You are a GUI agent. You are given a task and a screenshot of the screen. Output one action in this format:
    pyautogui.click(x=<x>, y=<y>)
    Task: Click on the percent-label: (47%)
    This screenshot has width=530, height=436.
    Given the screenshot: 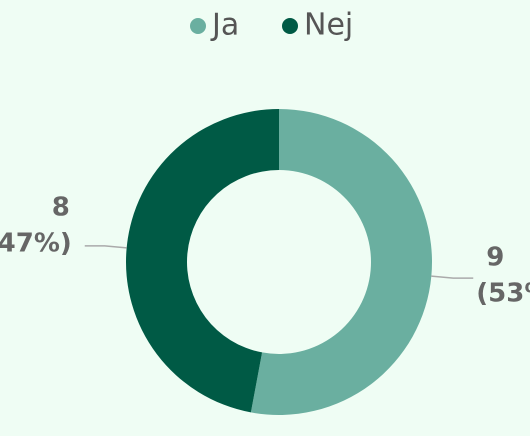 What is the action you would take?
    pyautogui.click(x=36, y=243)
    